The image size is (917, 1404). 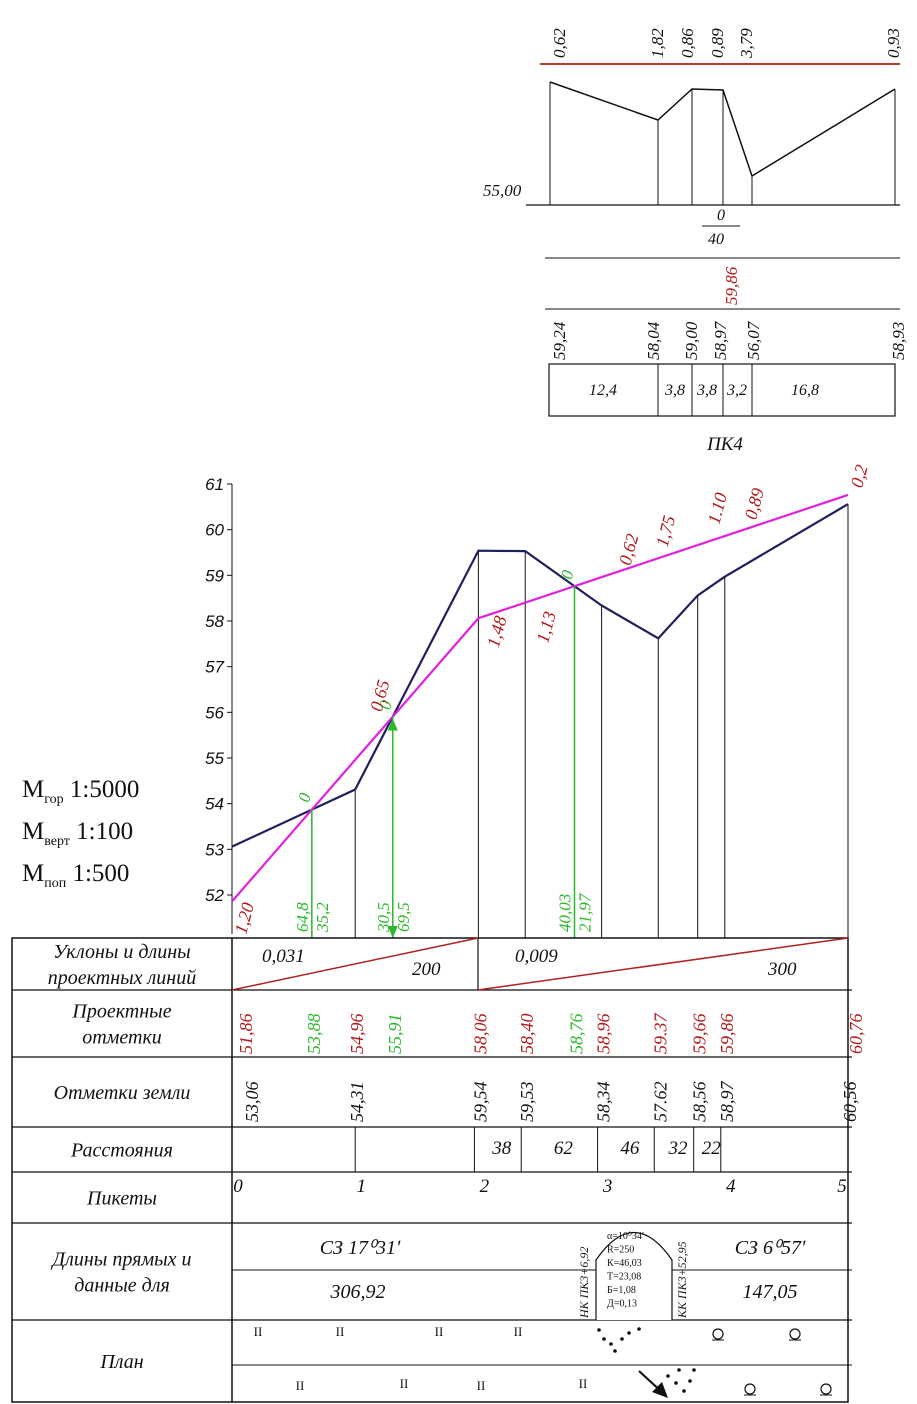 I want to click on working-mark: 0,2, so click(x=859, y=476).